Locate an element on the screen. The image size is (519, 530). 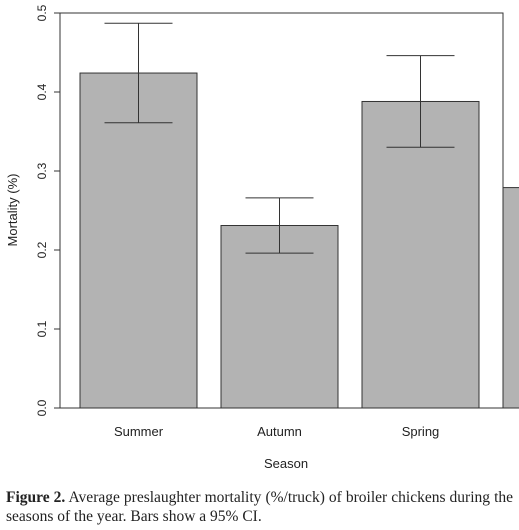
y-tick-label: 0.0 is located at coordinates (42, 407).